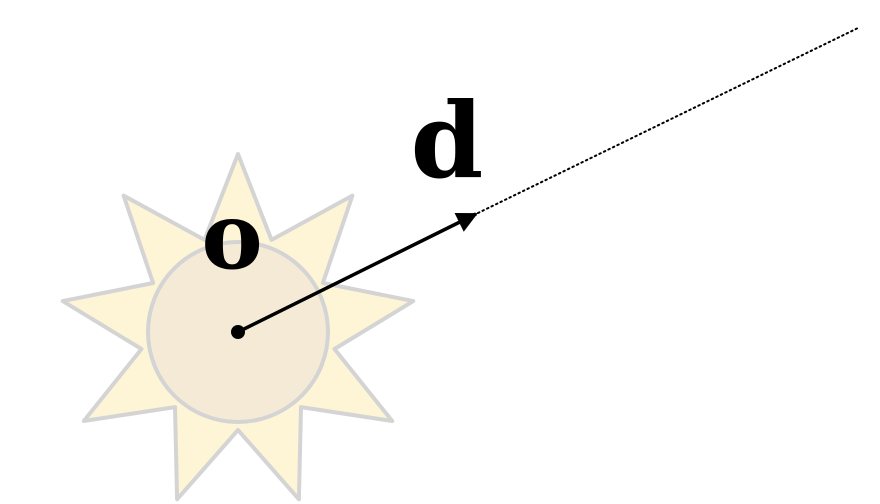  I want to click on origin-label: o, so click(231, 236).